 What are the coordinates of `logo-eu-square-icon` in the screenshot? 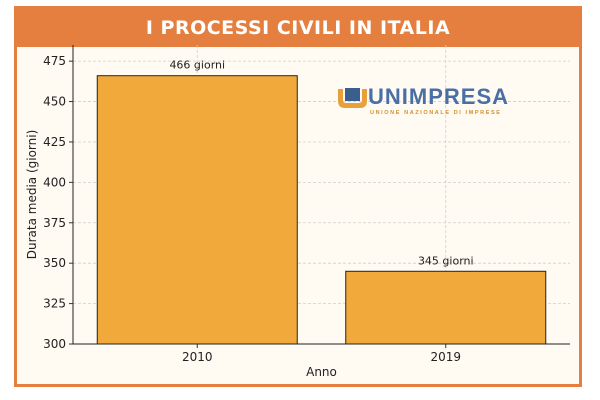 It's located at (352, 94).